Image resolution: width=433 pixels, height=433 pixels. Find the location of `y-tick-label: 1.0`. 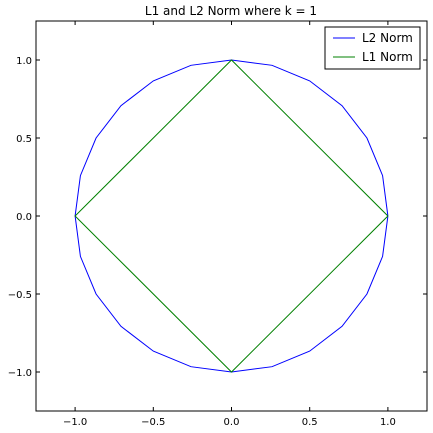

y-tick-label: 1.0 is located at coordinates (24, 61).